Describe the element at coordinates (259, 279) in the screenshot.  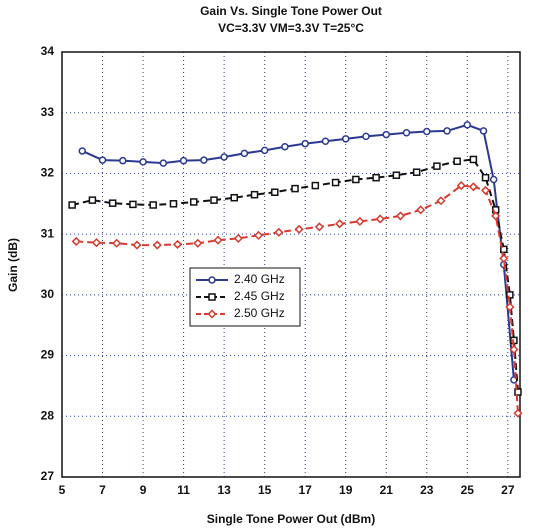
I see `legend-label: 2.40 GHz` at that location.